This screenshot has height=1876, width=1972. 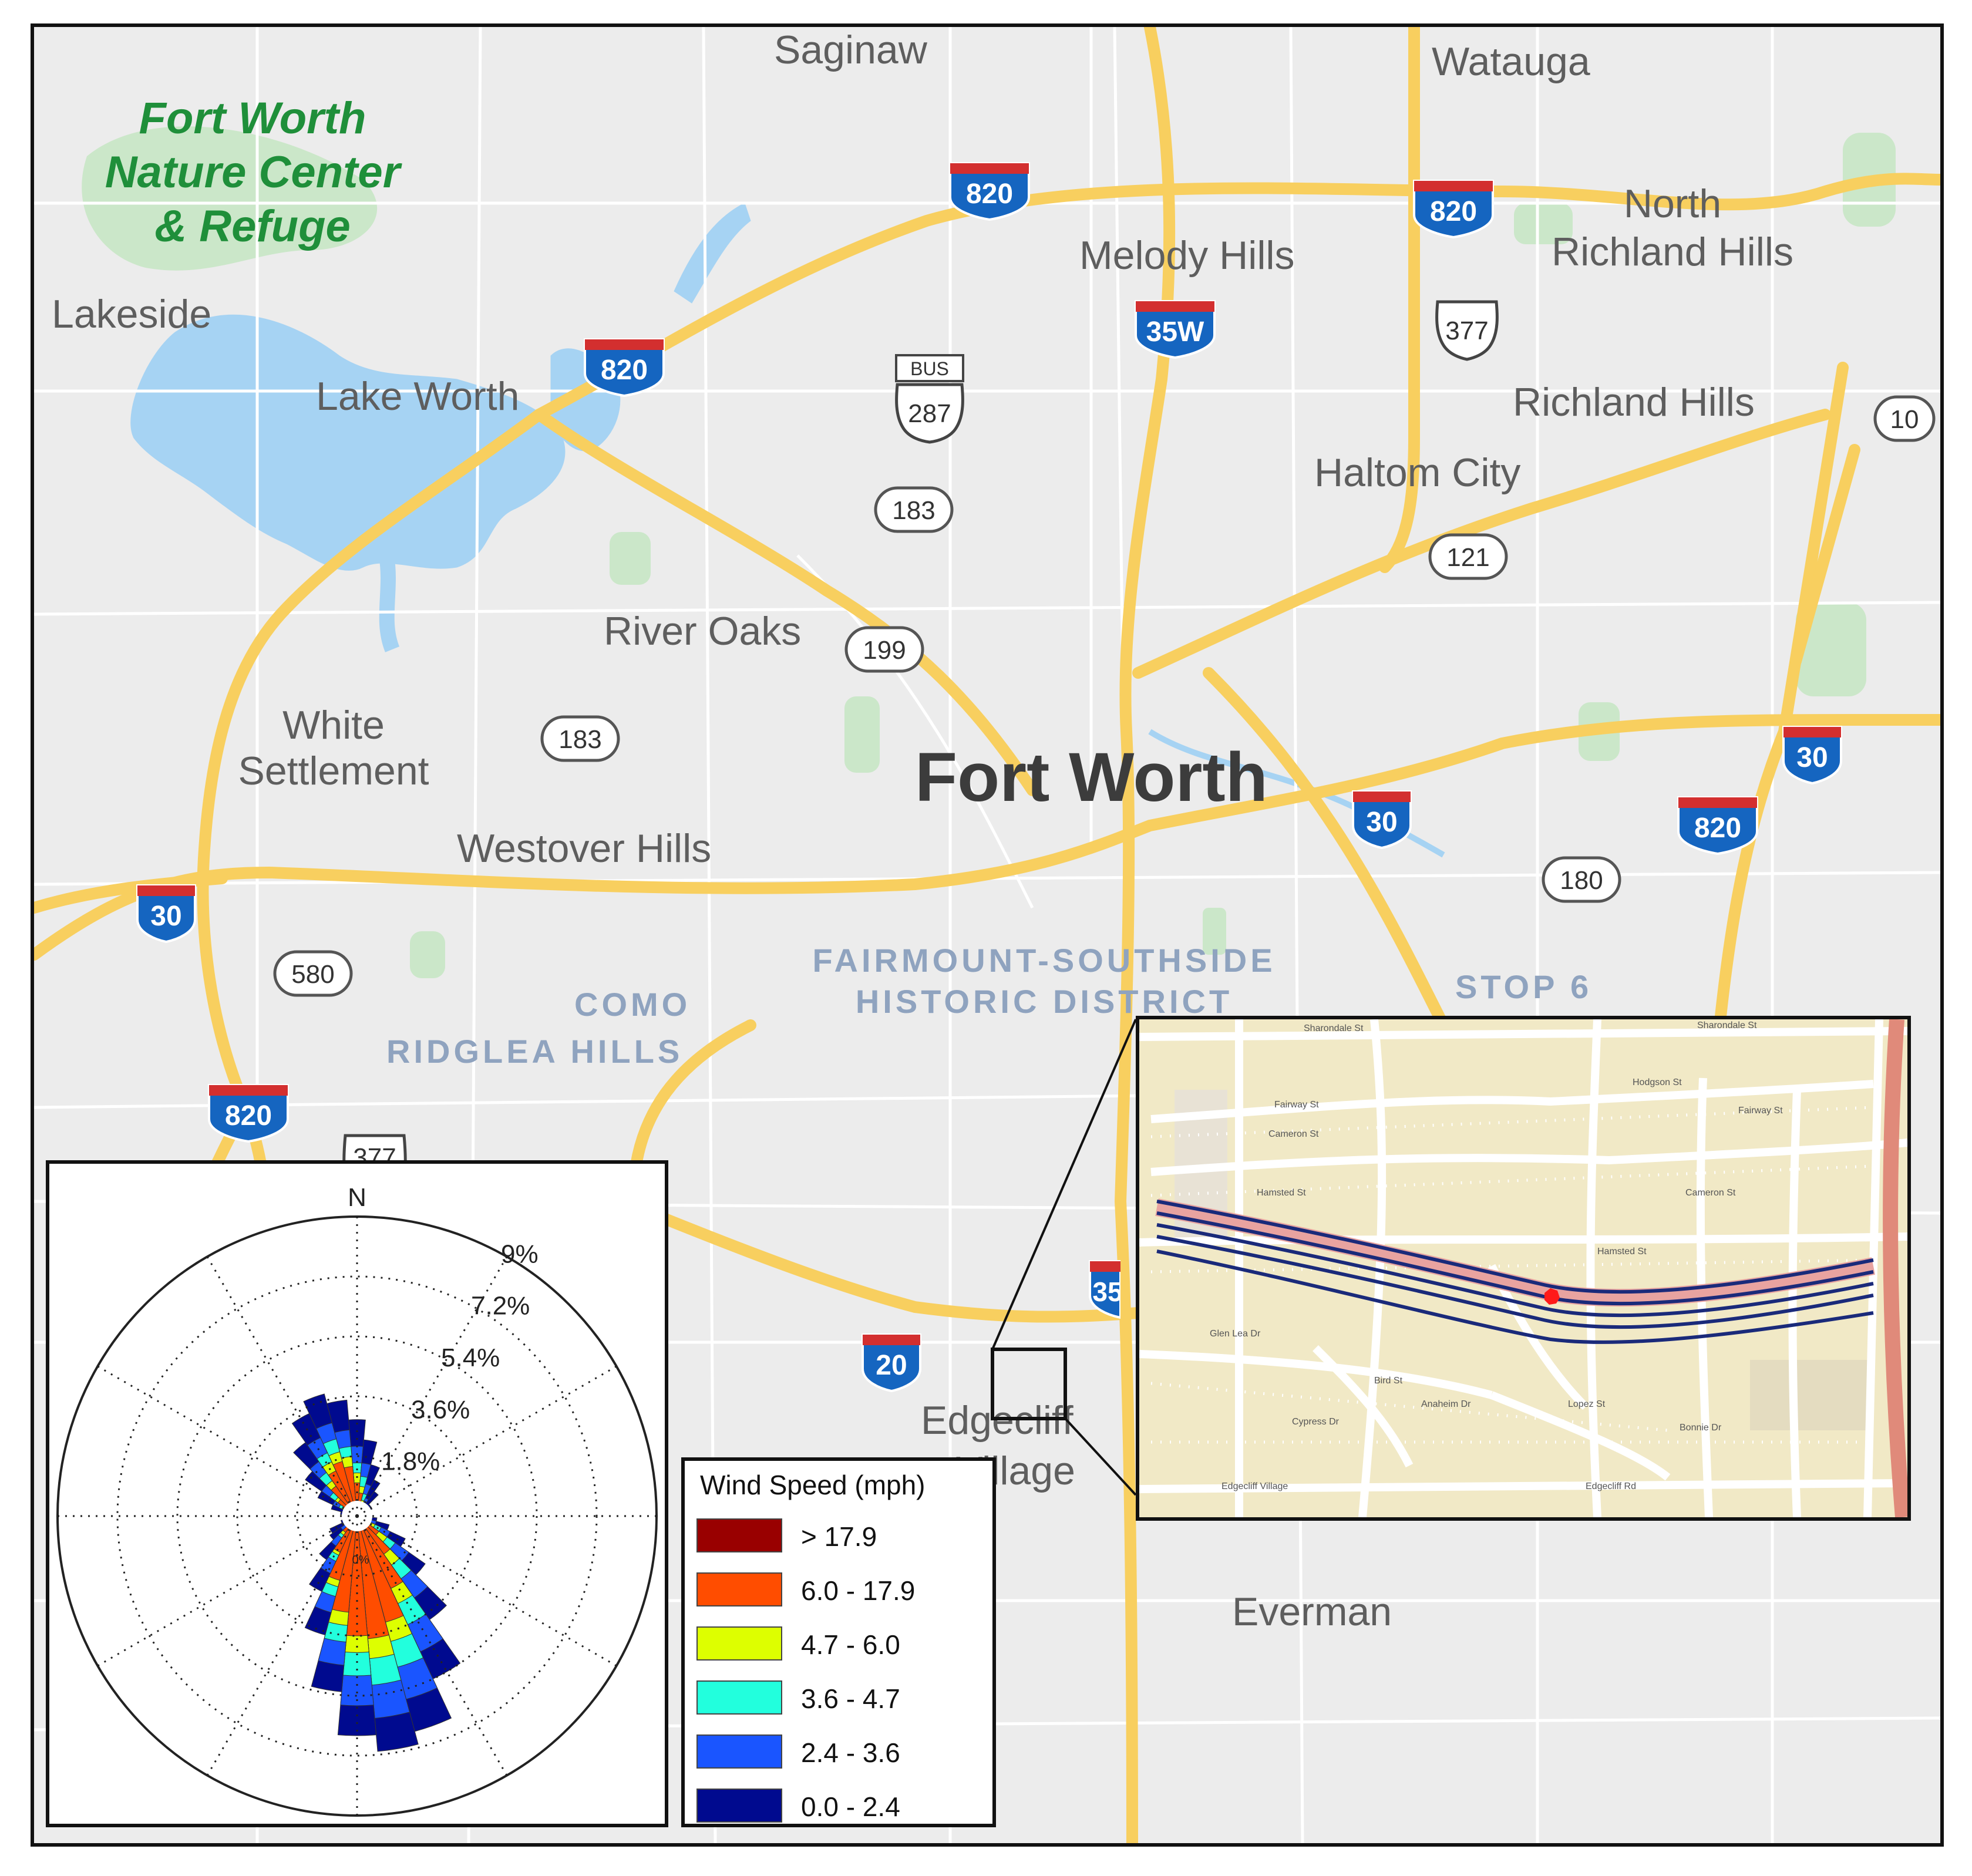 What do you see at coordinates (1524, 986) in the screenshot?
I see `place-stop-6: STOP 6` at bounding box center [1524, 986].